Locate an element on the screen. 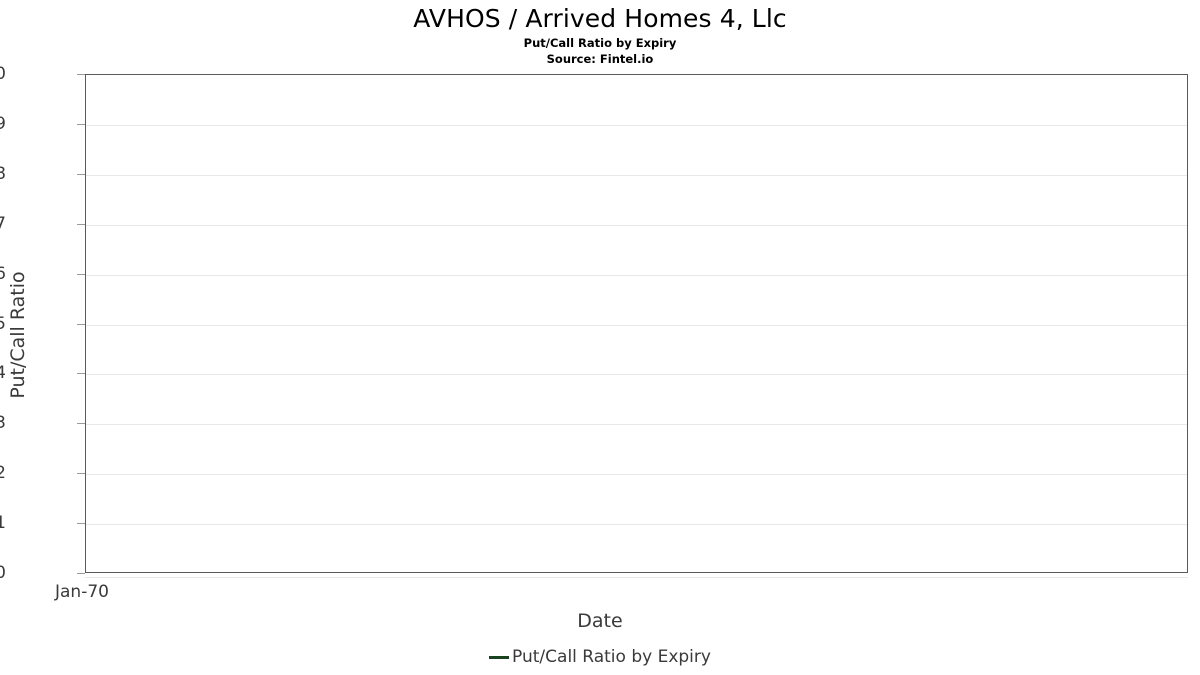  legend-line-icon is located at coordinates (499, 657).